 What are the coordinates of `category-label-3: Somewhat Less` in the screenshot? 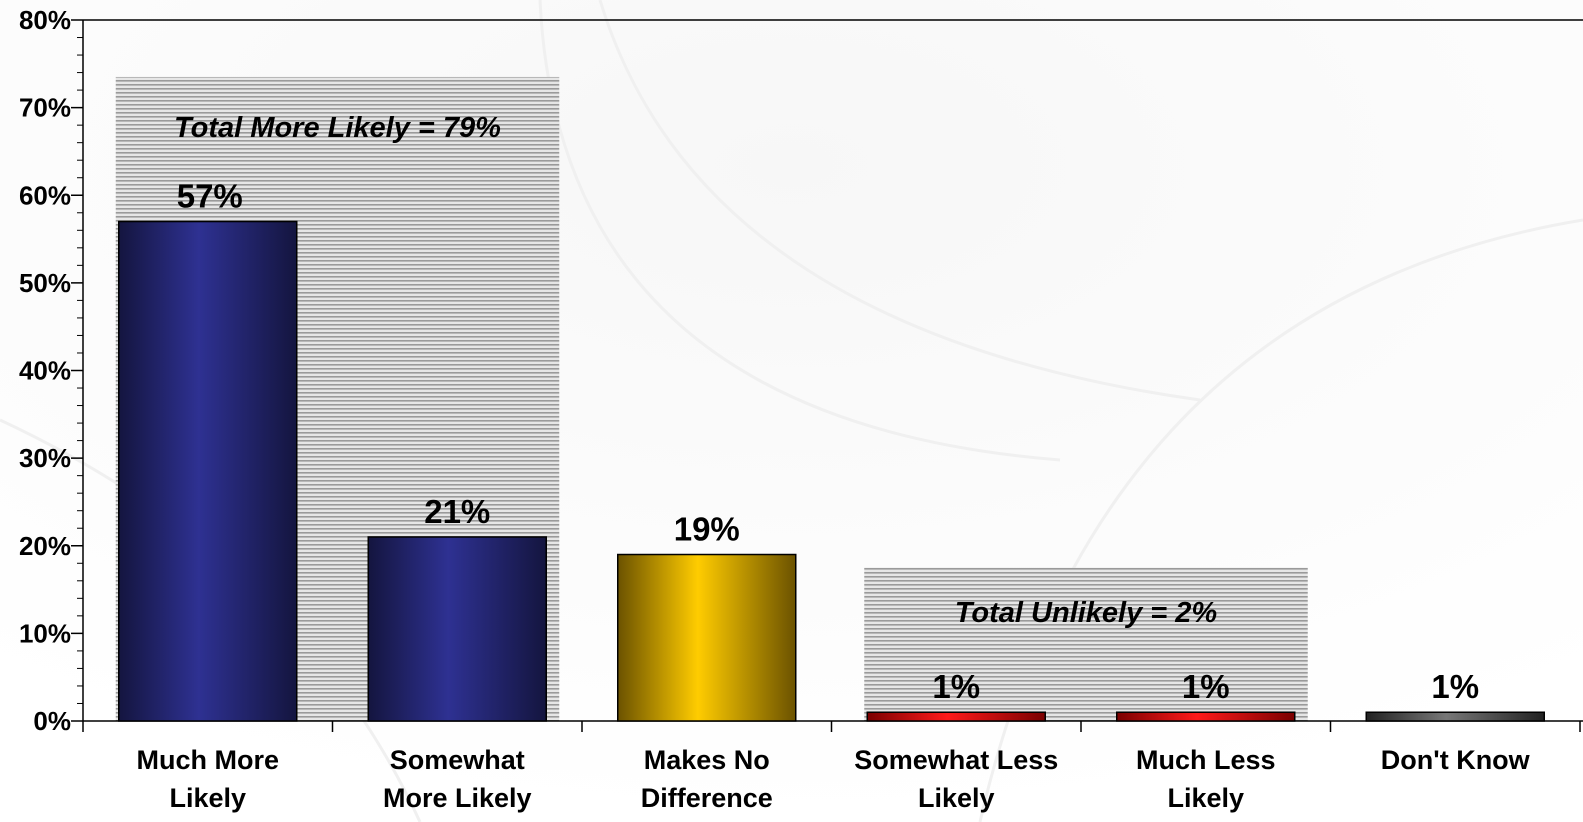 It's located at (956, 760).